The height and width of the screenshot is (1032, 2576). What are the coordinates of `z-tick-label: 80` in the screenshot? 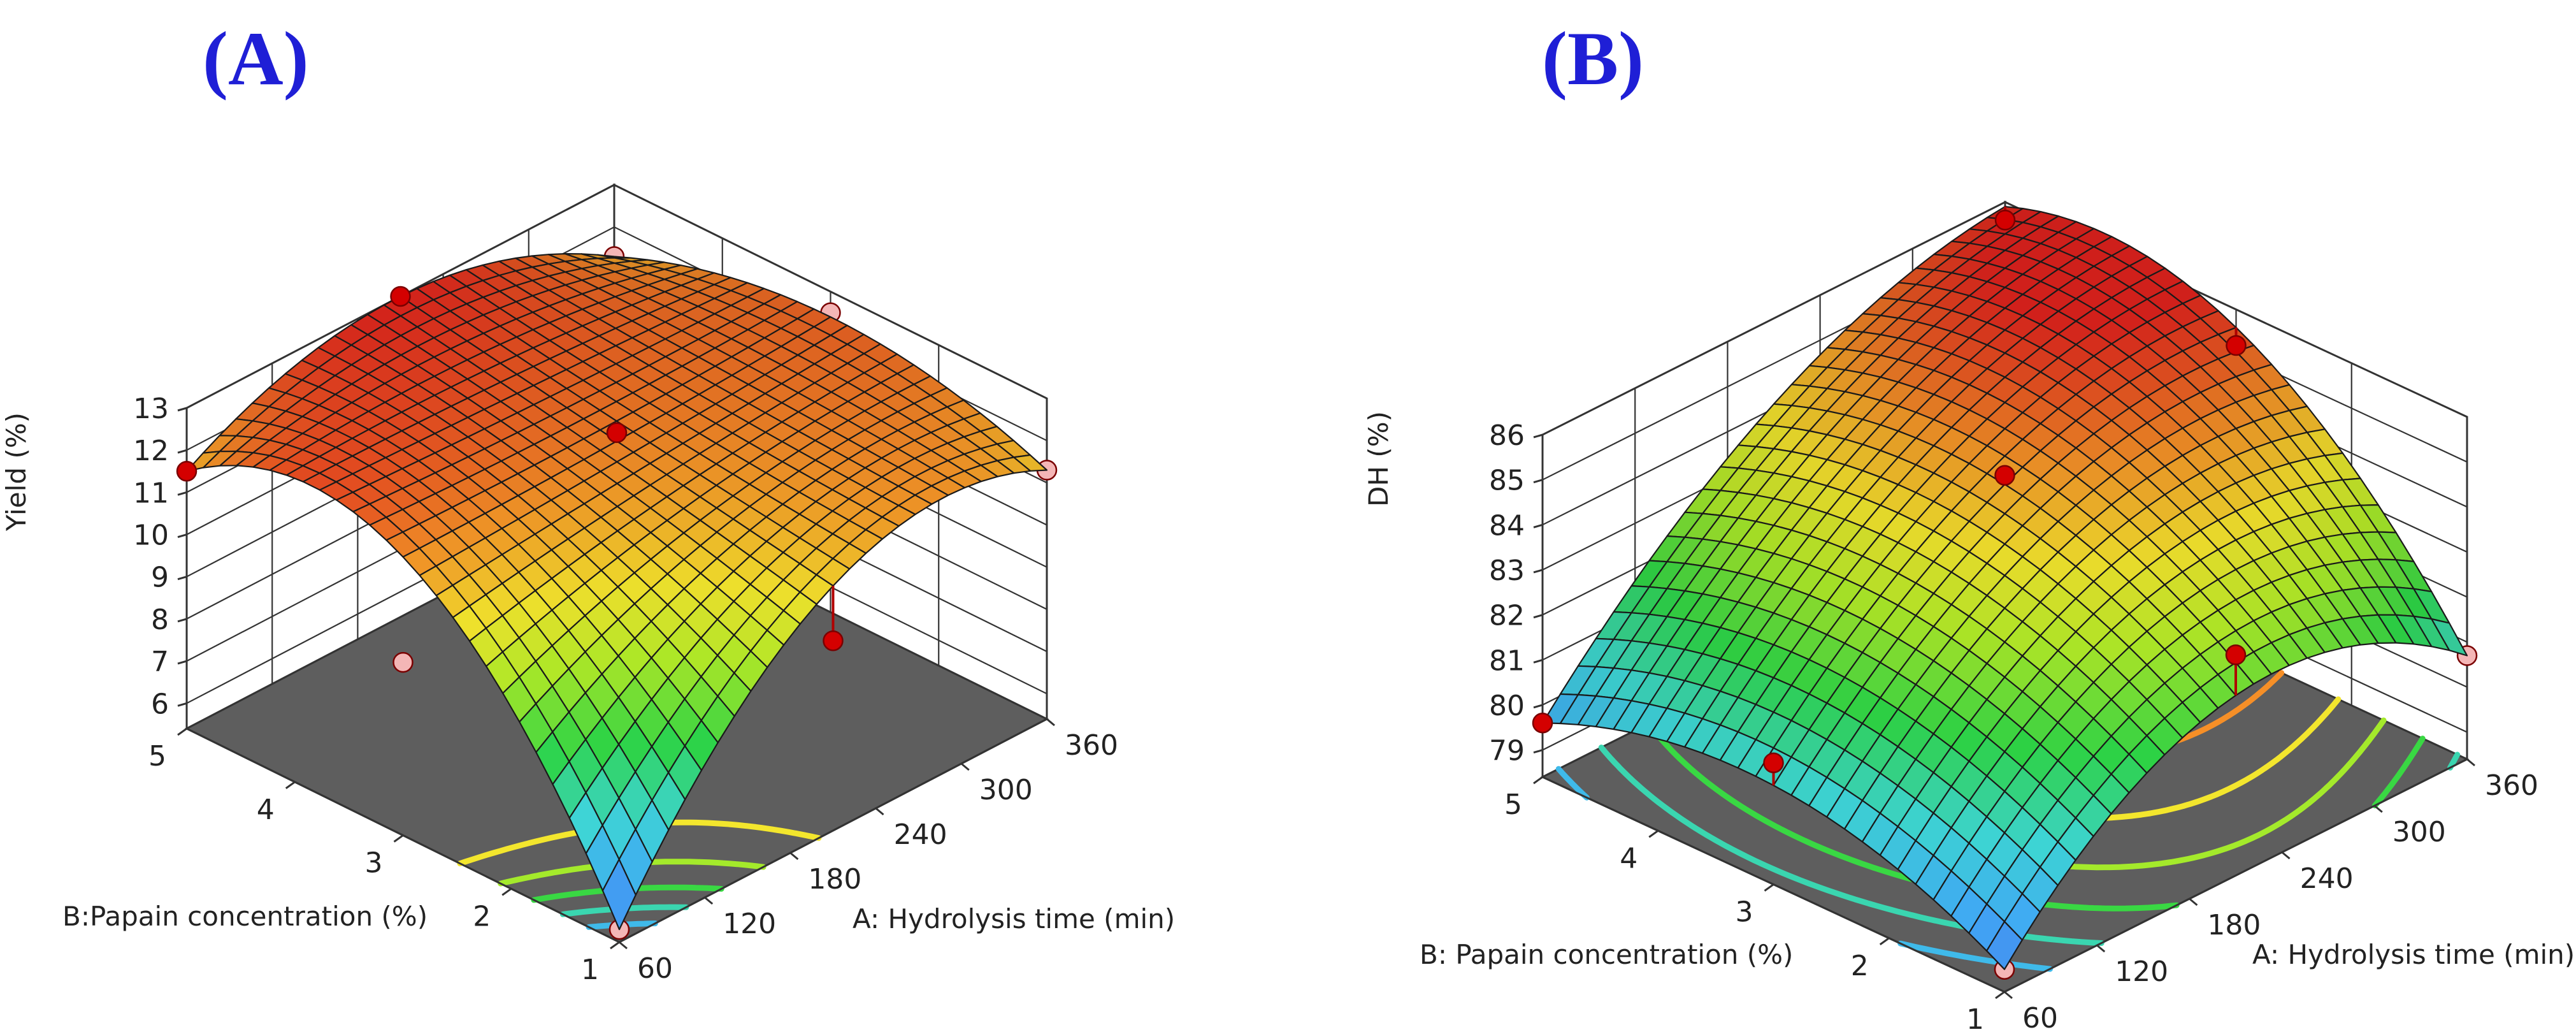 It's located at (1507, 706).